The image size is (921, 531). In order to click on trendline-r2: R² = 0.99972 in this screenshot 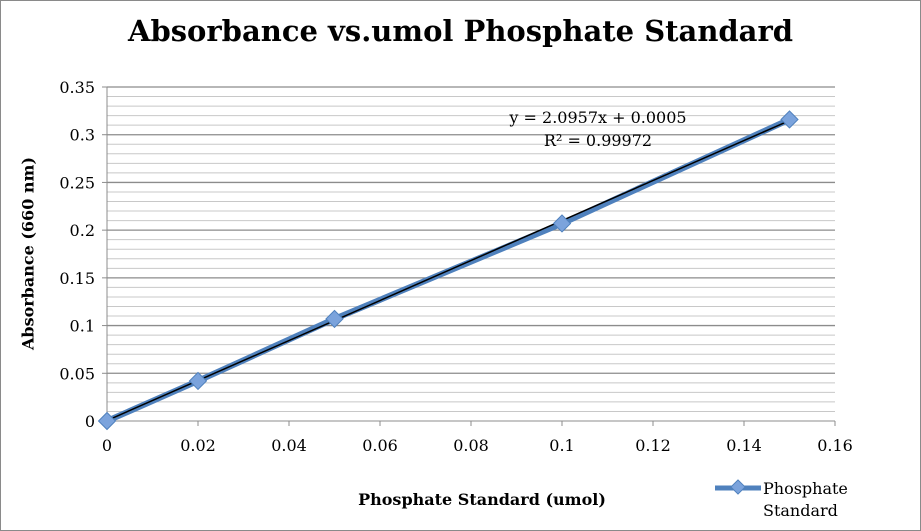, I will do `click(598, 140)`.